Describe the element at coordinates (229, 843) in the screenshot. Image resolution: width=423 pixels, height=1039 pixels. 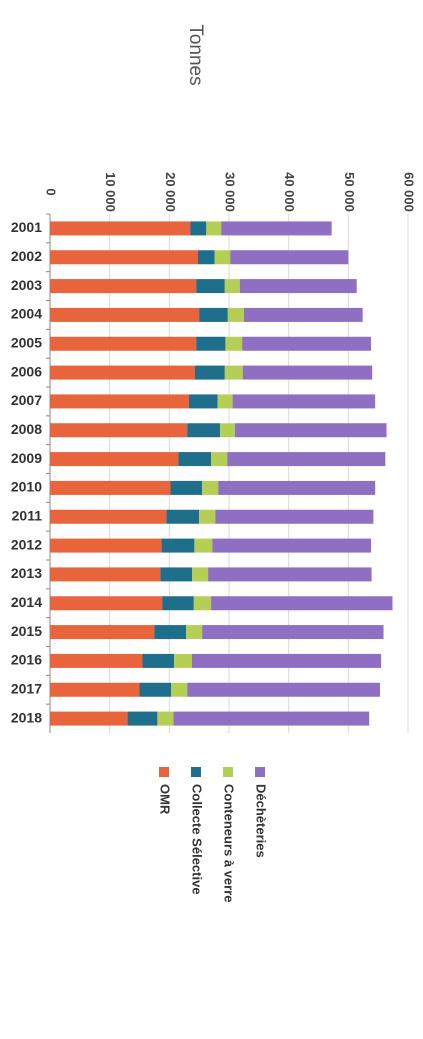
I see `legend-label: Conteneurs à verre` at that location.